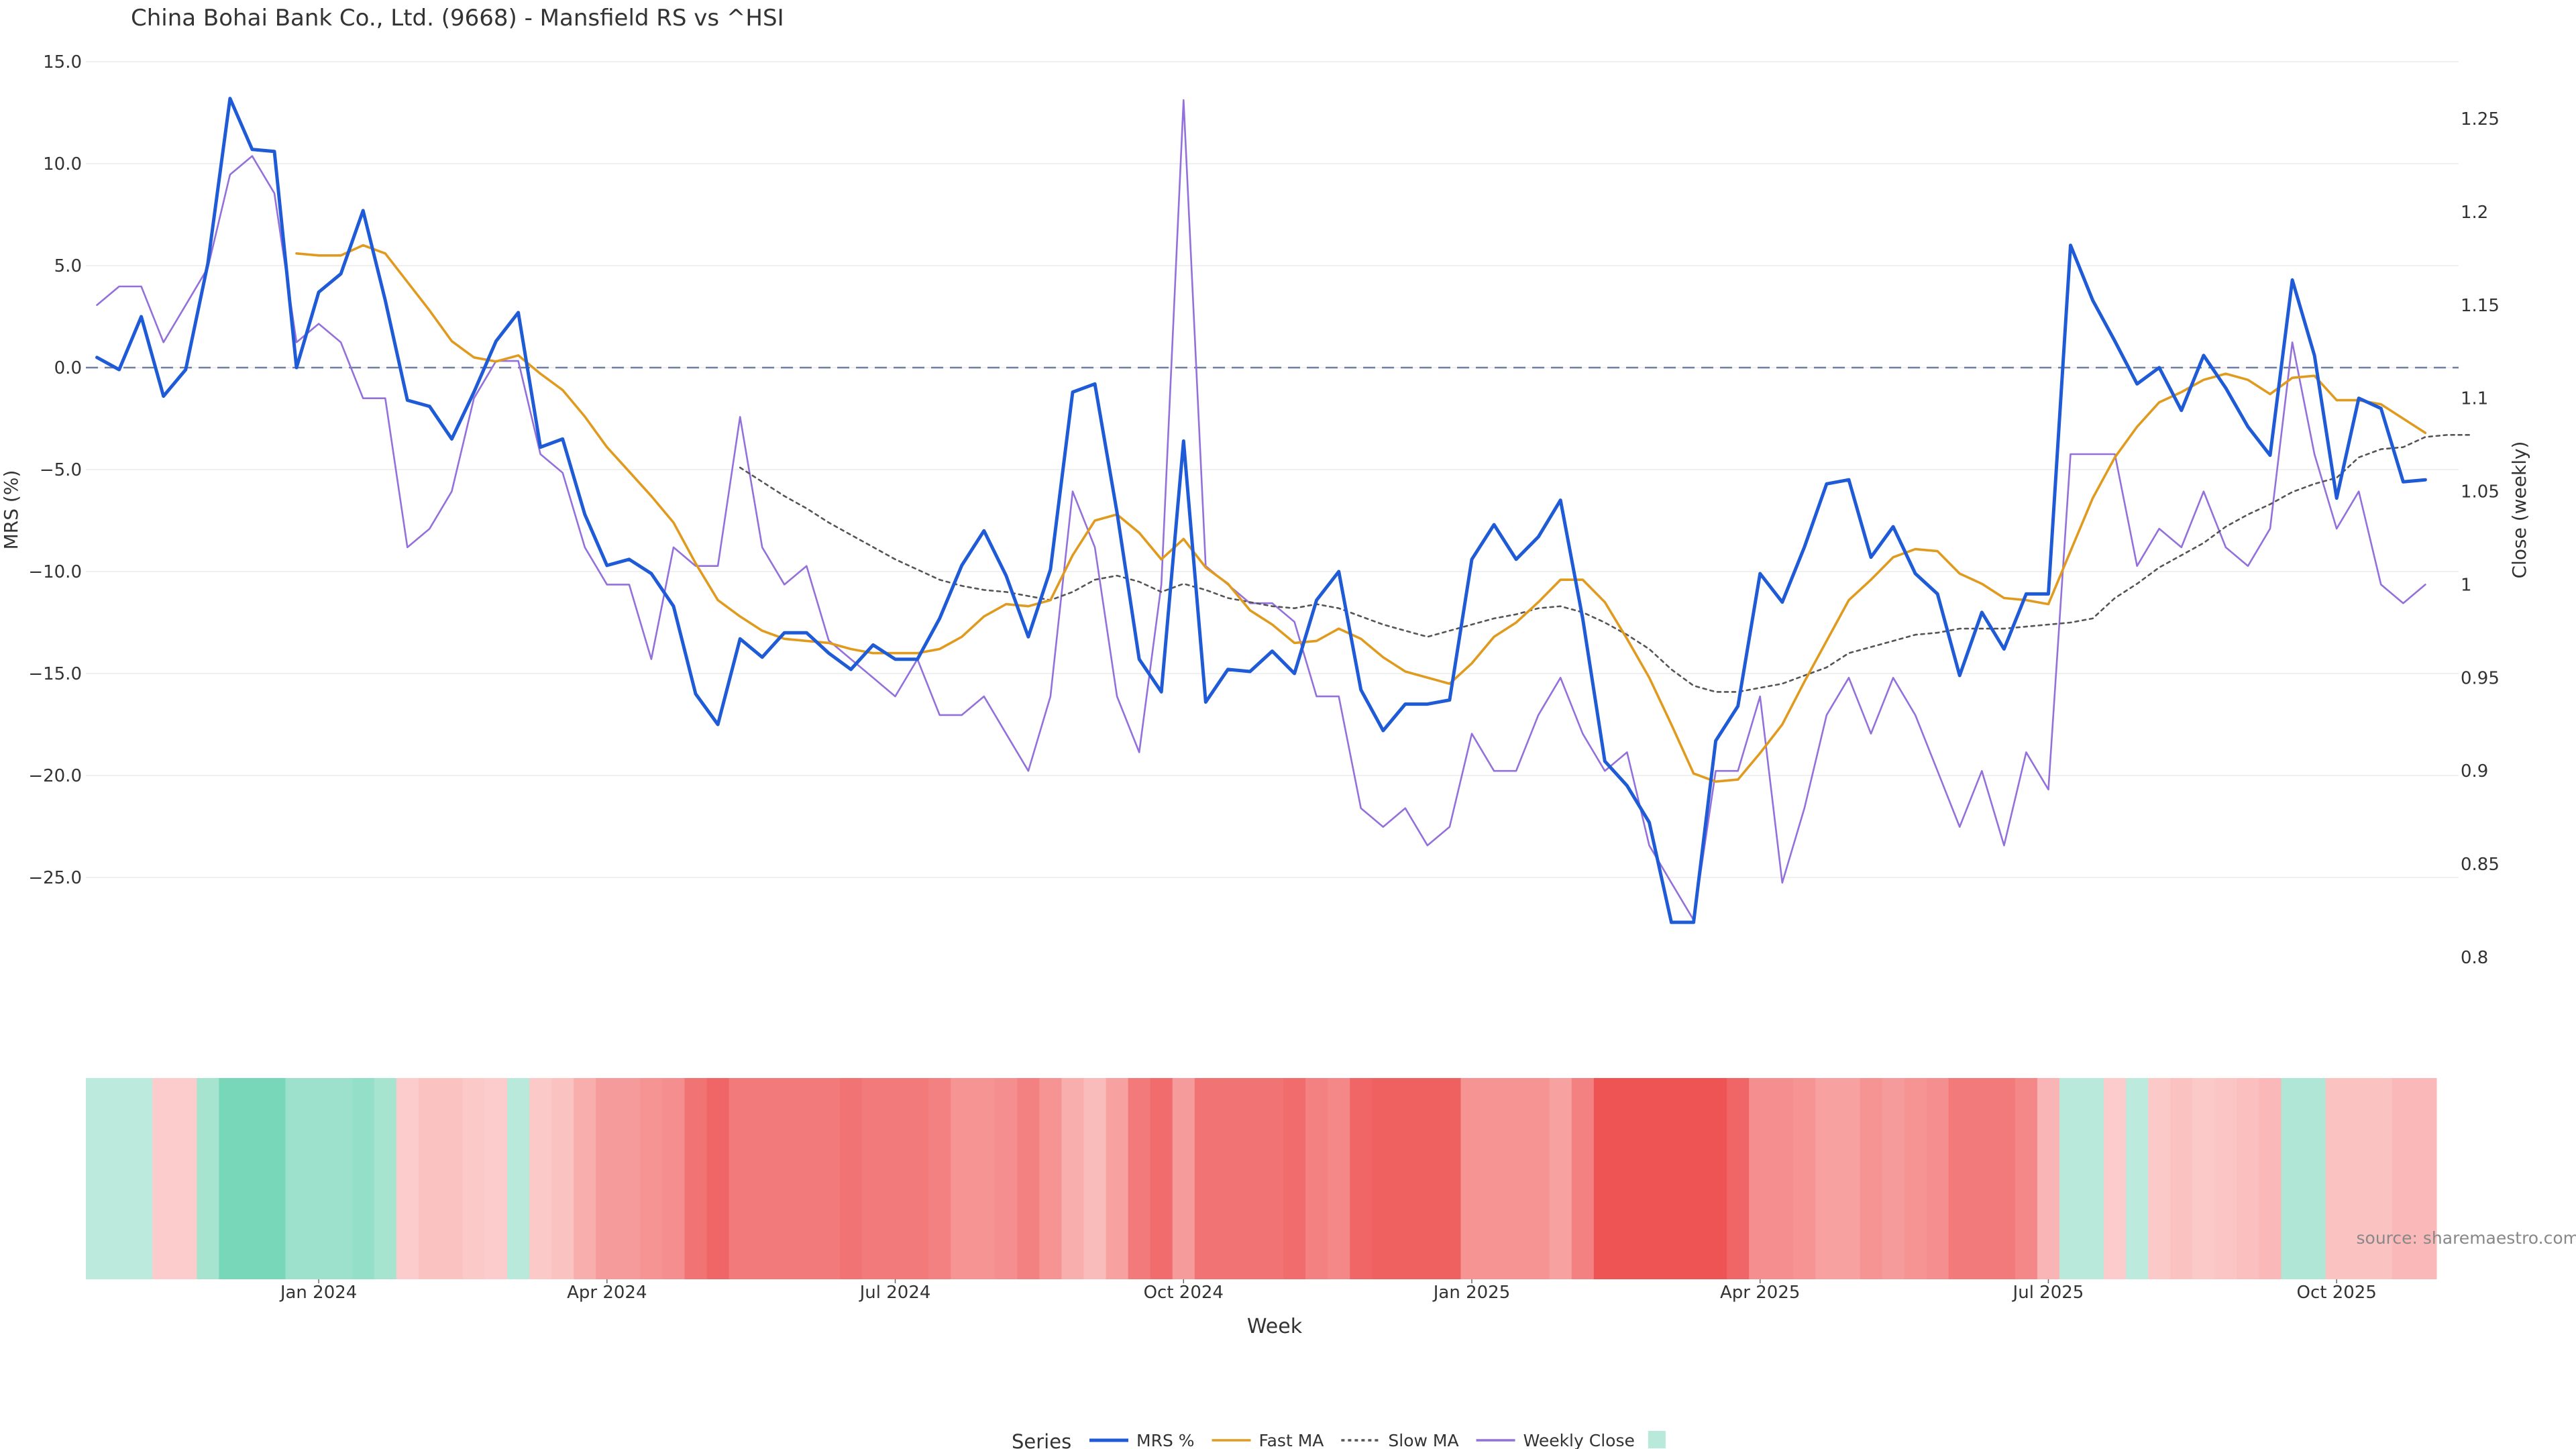  I want to click on legend-entry: MRS %, so click(1165, 1440).